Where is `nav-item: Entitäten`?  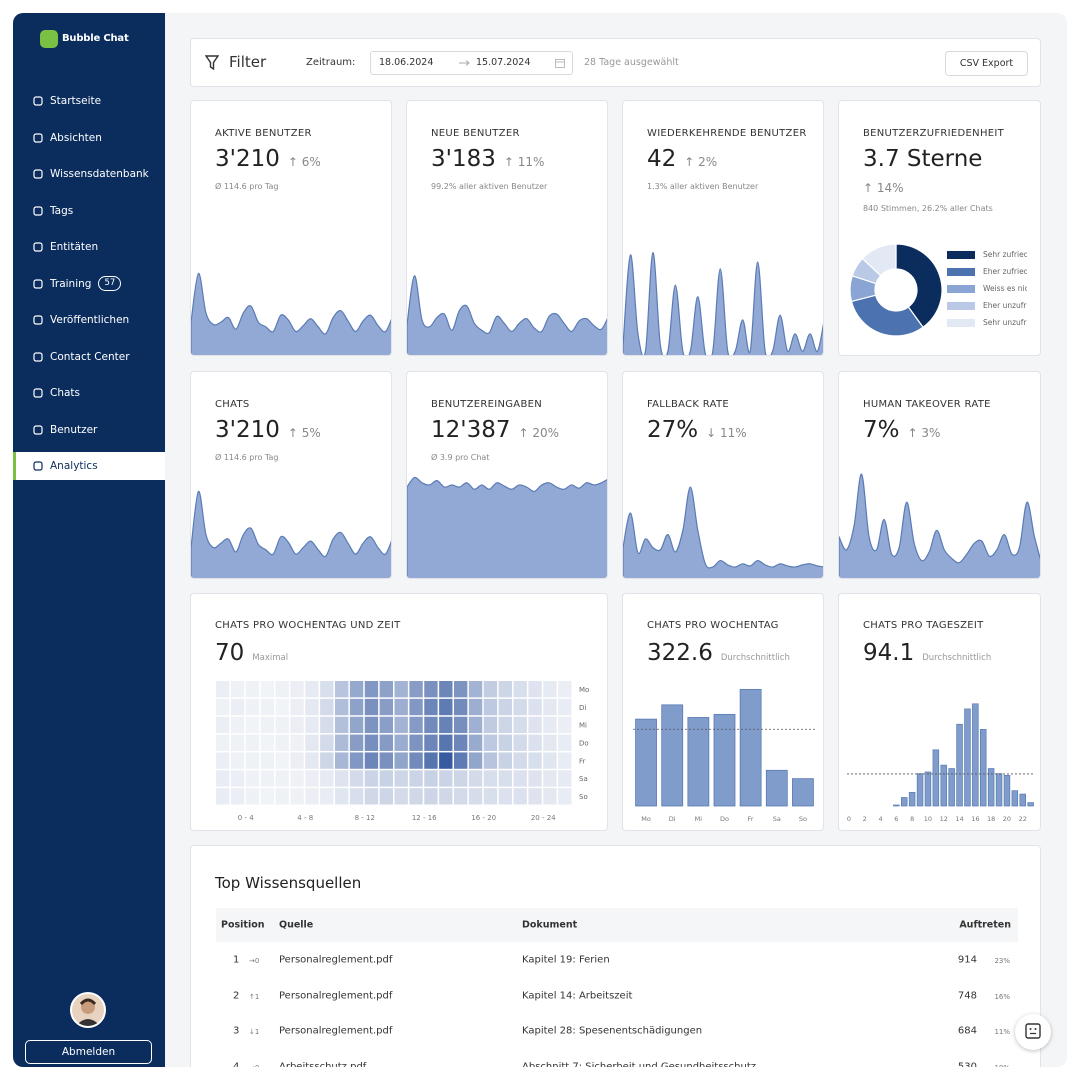 nav-item: Entitäten is located at coordinates (89, 247).